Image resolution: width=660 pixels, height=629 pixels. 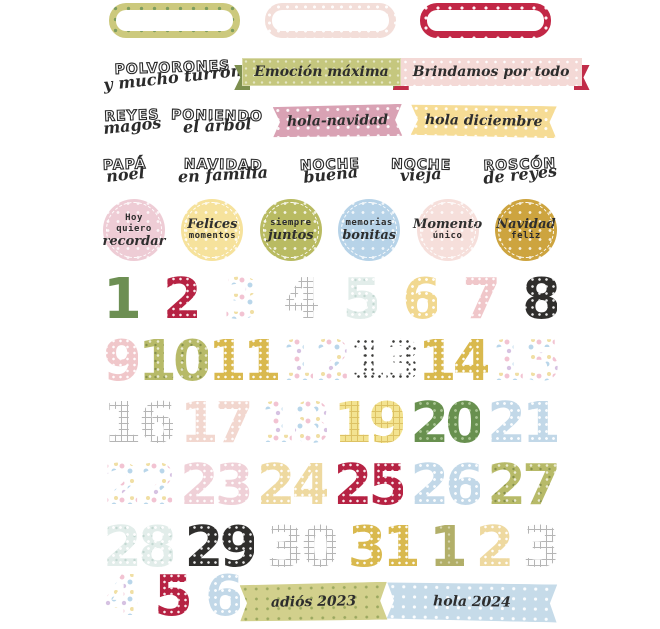 What do you see at coordinates (125, 174) in the screenshot?
I see `word-sticker-script: noel` at bounding box center [125, 174].